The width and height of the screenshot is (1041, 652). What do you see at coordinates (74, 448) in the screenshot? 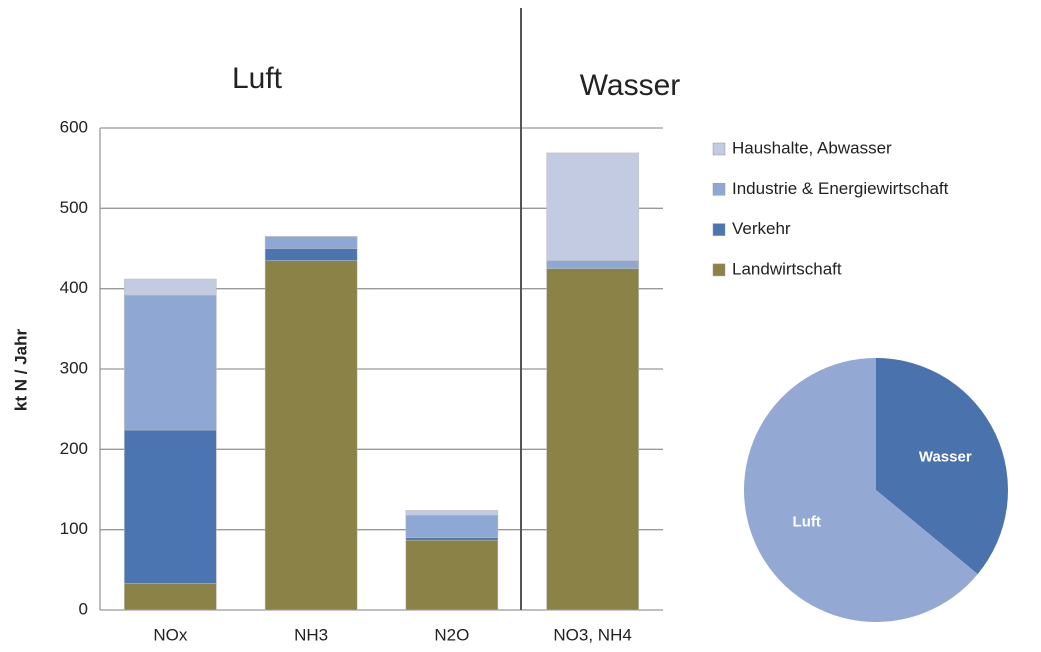
I see `y-tick-label: 200` at bounding box center [74, 448].